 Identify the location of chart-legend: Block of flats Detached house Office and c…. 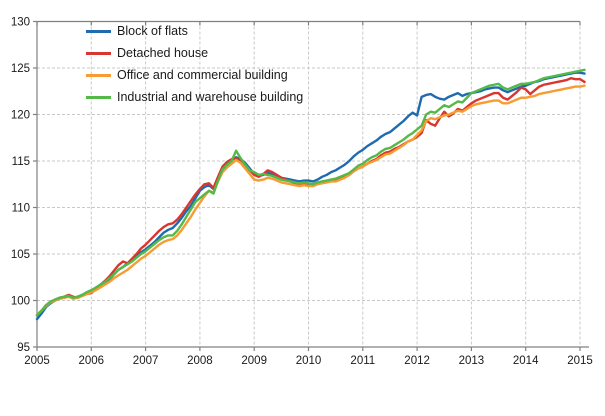
(194, 64).